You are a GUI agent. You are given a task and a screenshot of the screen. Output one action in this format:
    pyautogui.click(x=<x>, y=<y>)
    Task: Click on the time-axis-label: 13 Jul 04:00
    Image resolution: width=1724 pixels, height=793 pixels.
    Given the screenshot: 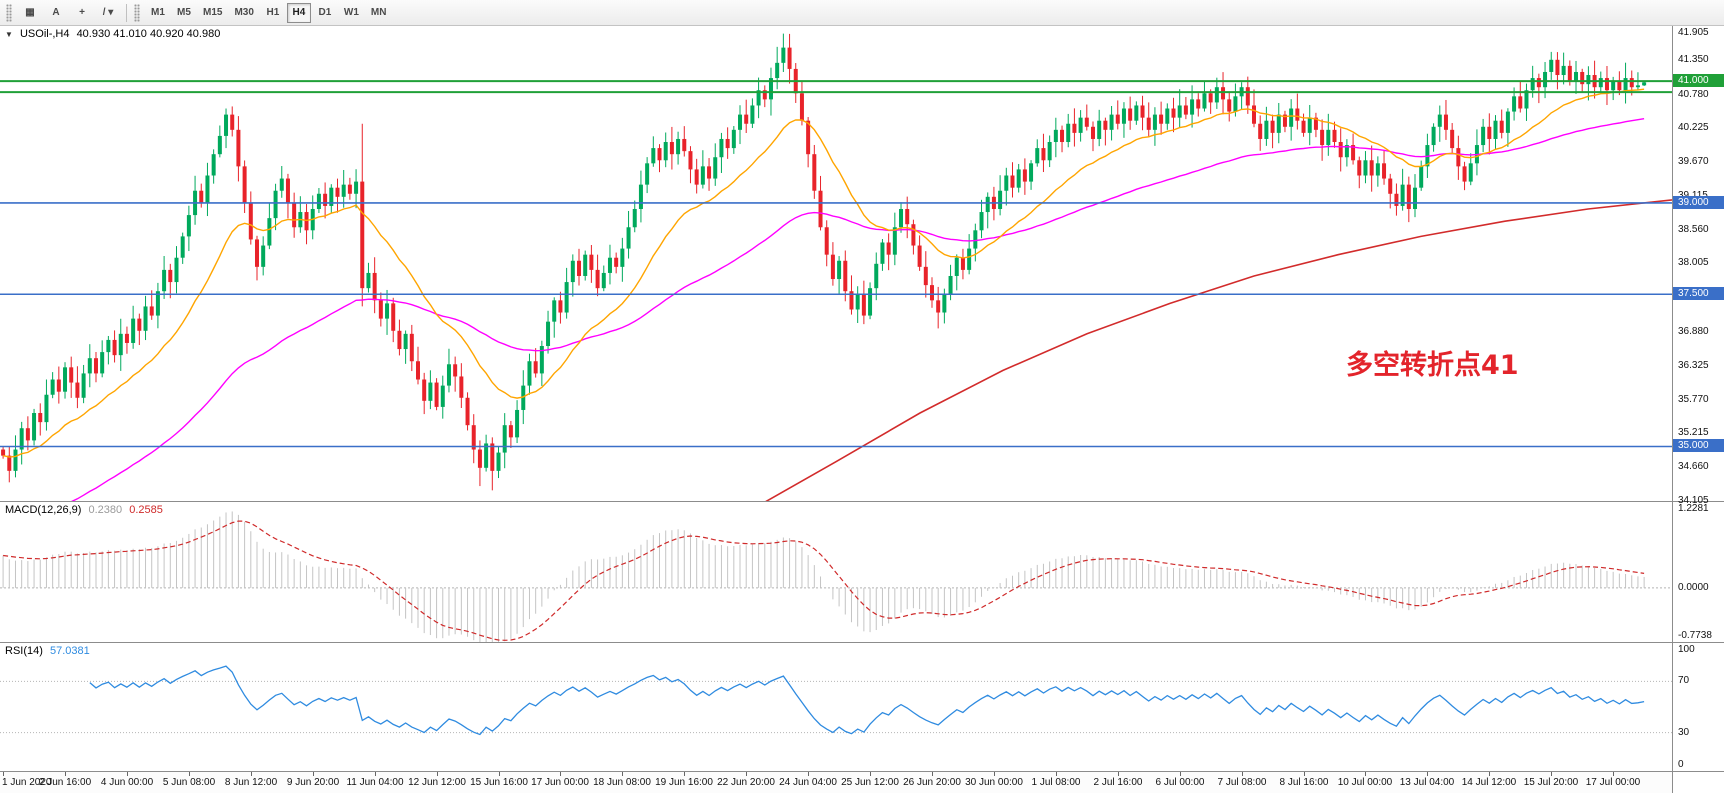 What is the action you would take?
    pyautogui.click(x=1427, y=782)
    